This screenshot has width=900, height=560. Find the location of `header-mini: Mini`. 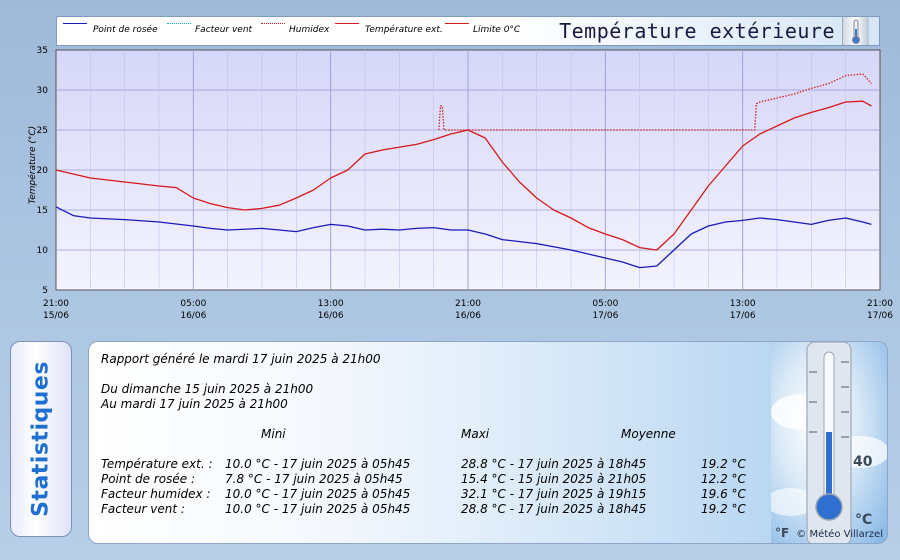

header-mini: Mini is located at coordinates (273, 434).